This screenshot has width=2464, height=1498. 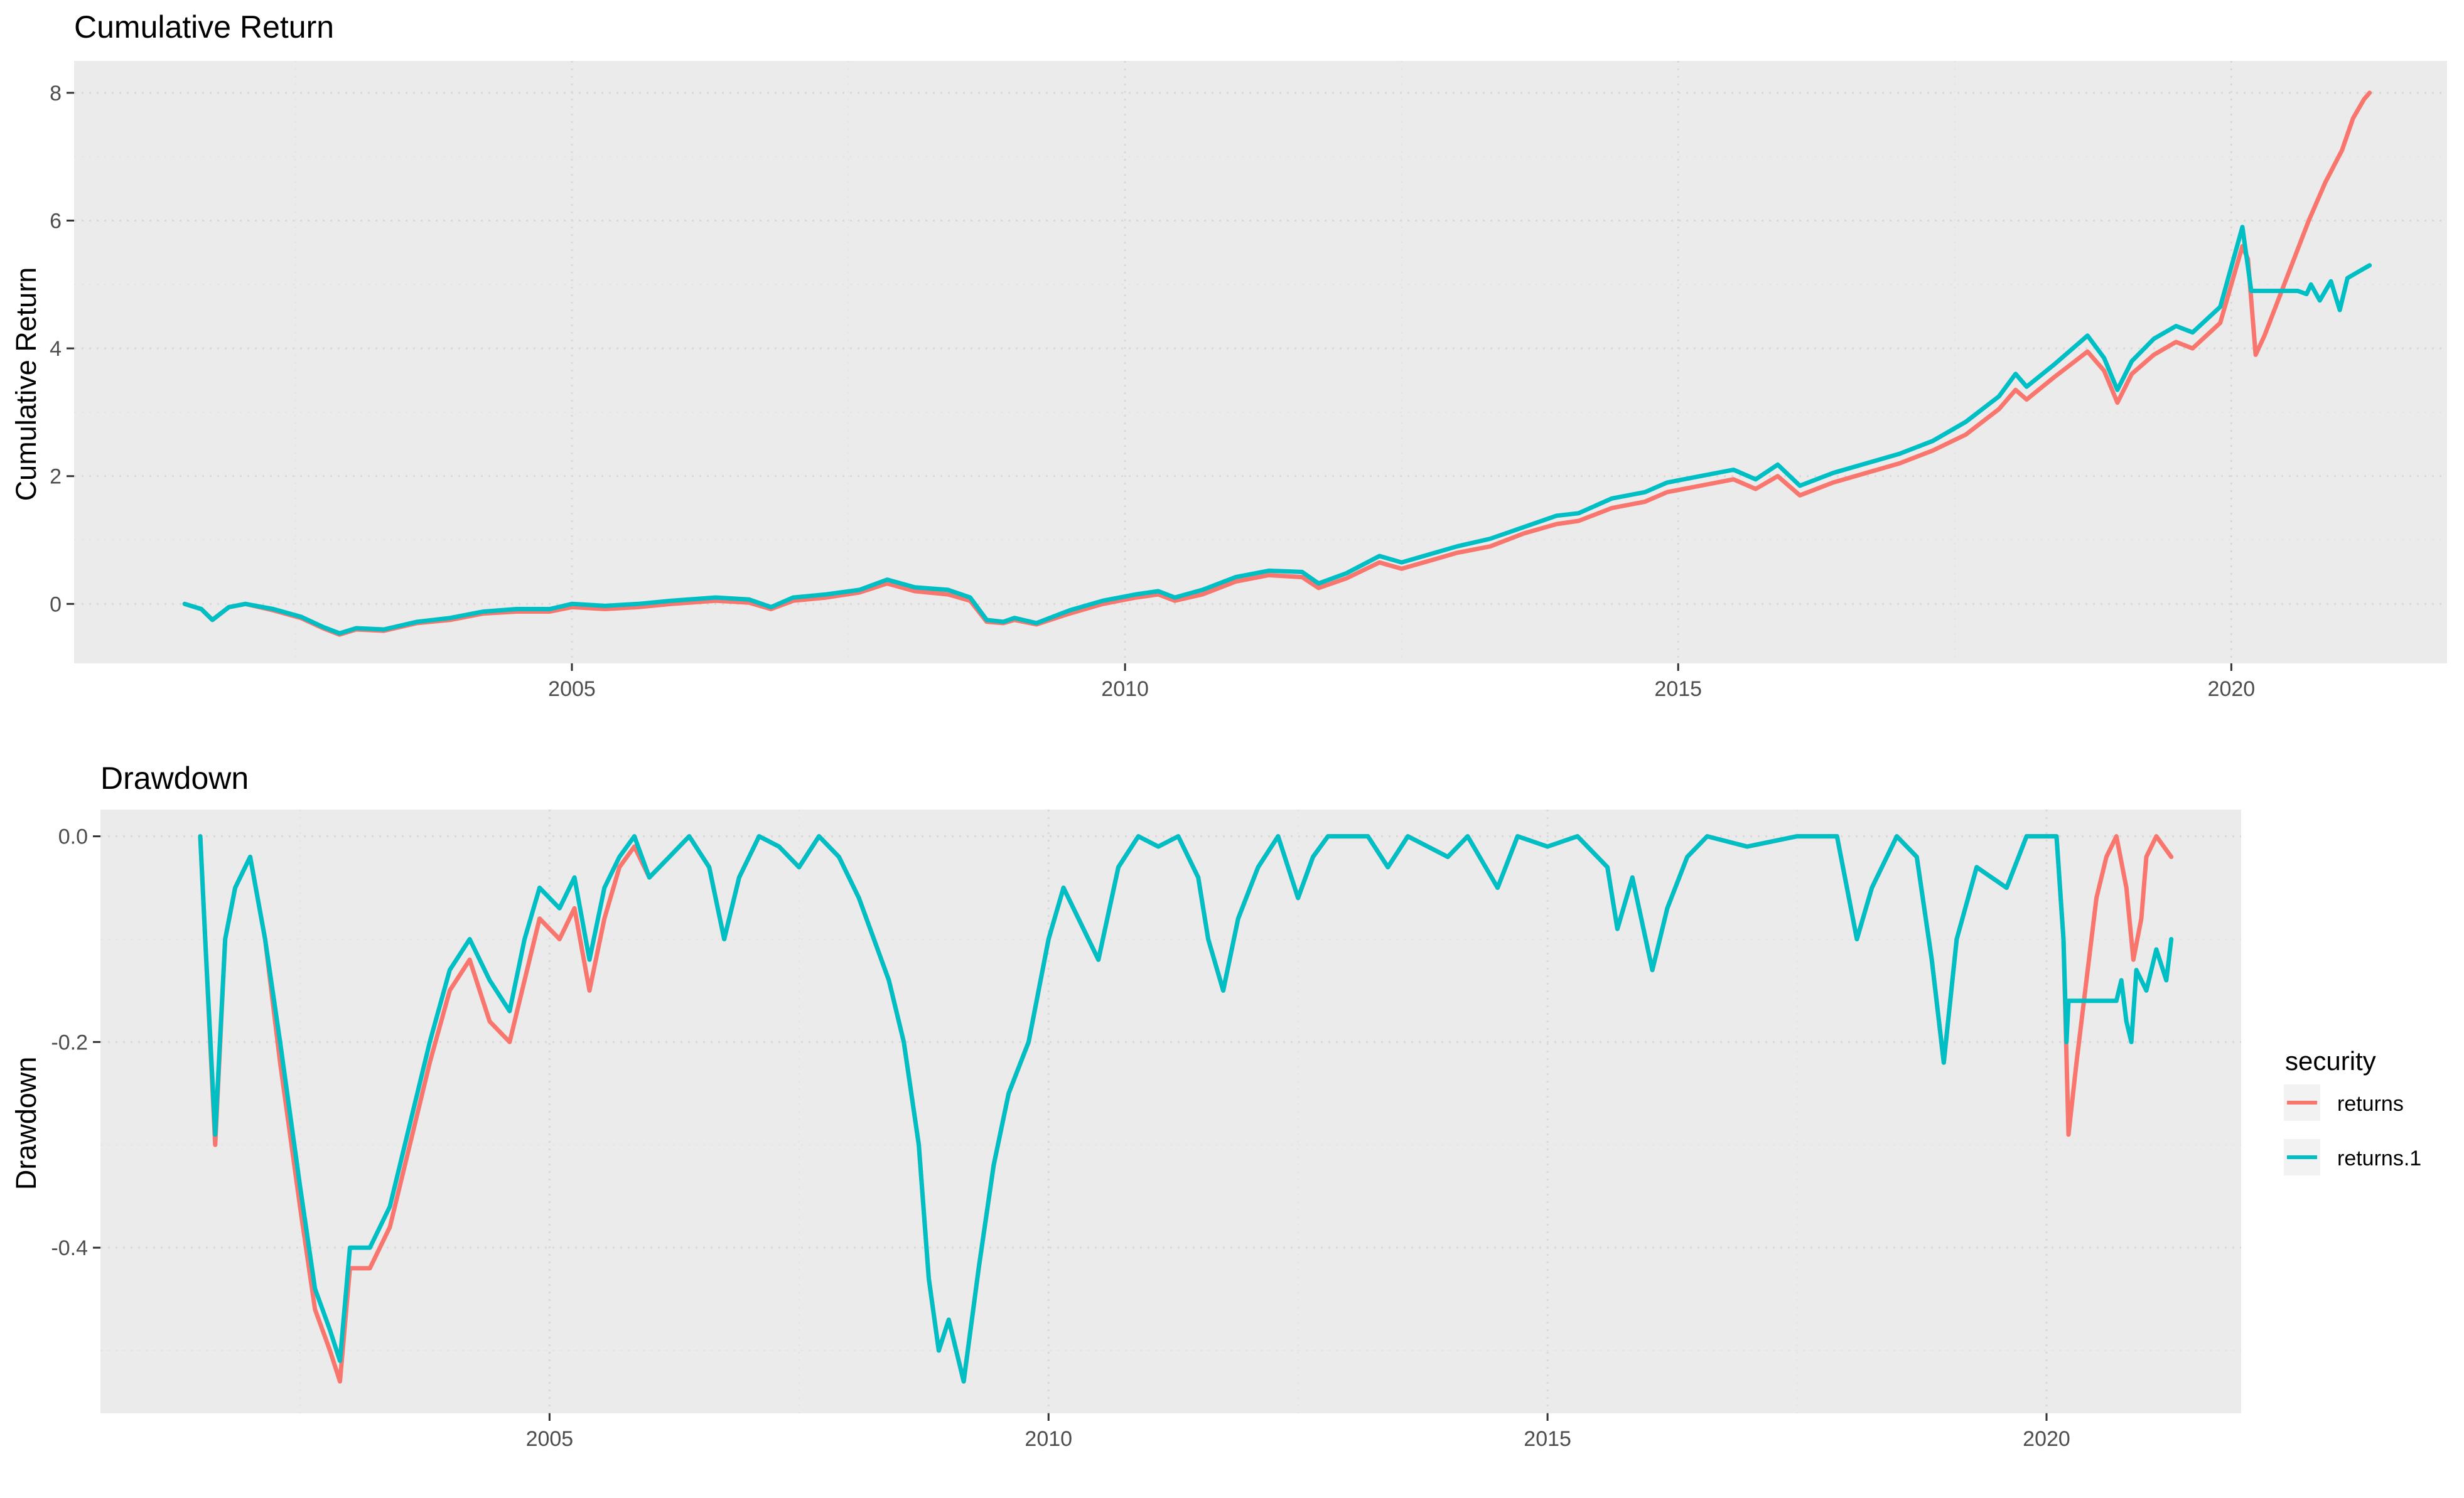 I want to click on cumulative-return-y-tick-label: 0, so click(x=56, y=604).